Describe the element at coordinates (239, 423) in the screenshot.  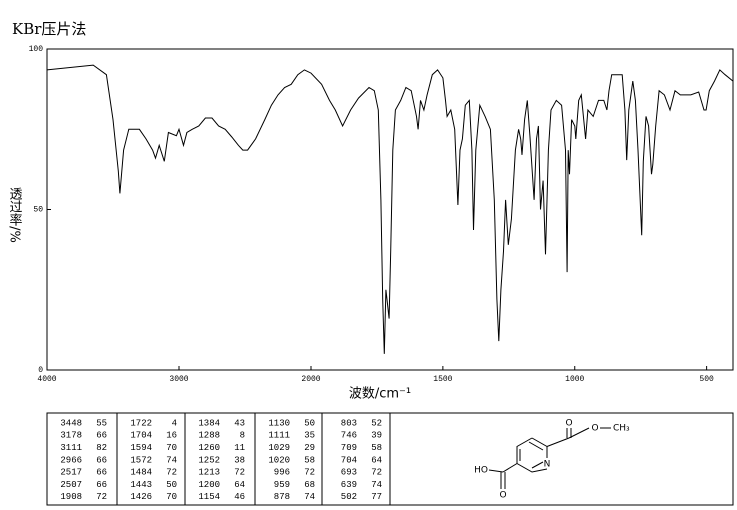
I see `peak-transmittance: 43` at that location.